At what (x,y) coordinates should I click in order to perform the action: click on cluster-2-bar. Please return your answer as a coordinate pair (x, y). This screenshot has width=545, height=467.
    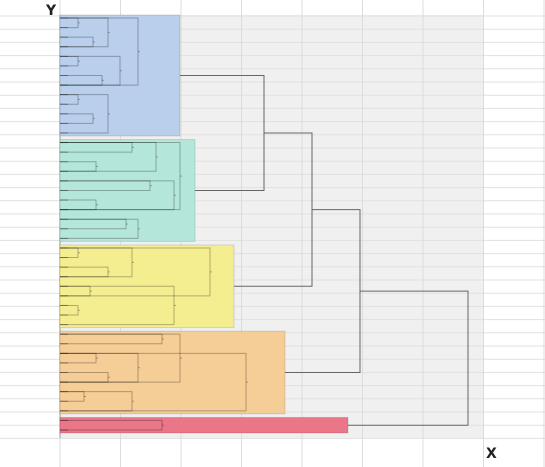
    Looking at the image, I should click on (127, 190).